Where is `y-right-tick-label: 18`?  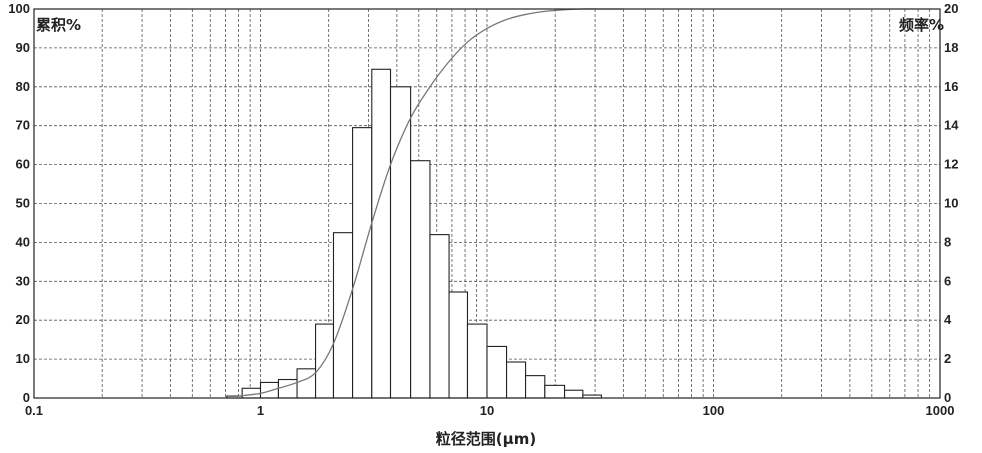 y-right-tick-label: 18 is located at coordinates (951, 47).